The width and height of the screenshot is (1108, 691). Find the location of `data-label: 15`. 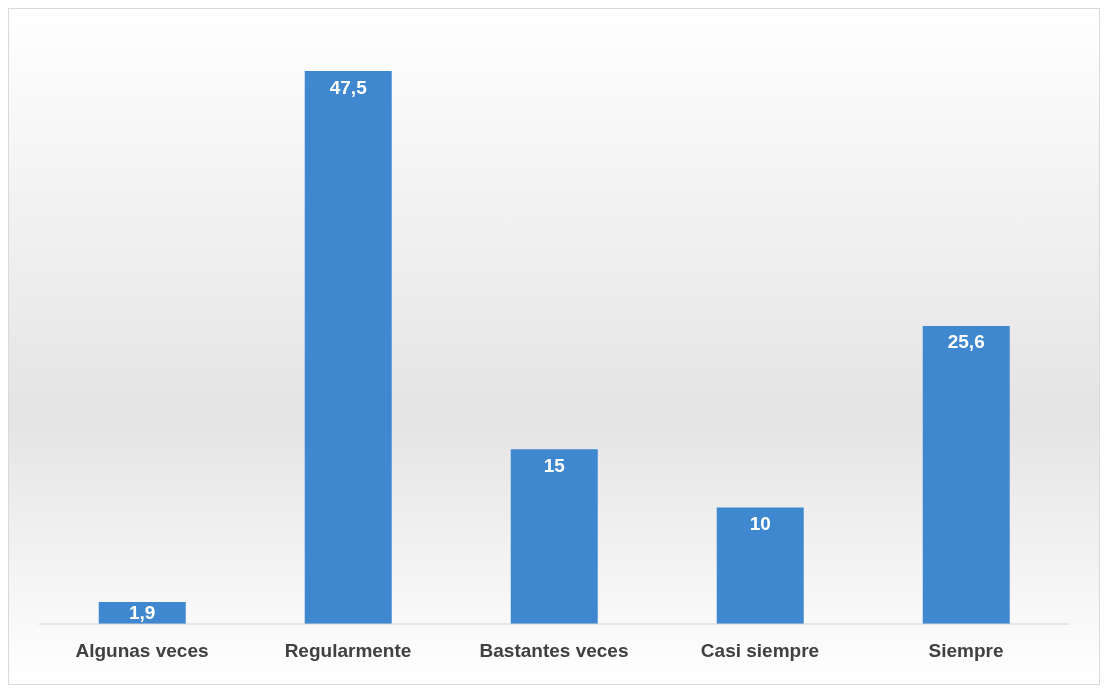

data-label: 15 is located at coordinates (554, 465).